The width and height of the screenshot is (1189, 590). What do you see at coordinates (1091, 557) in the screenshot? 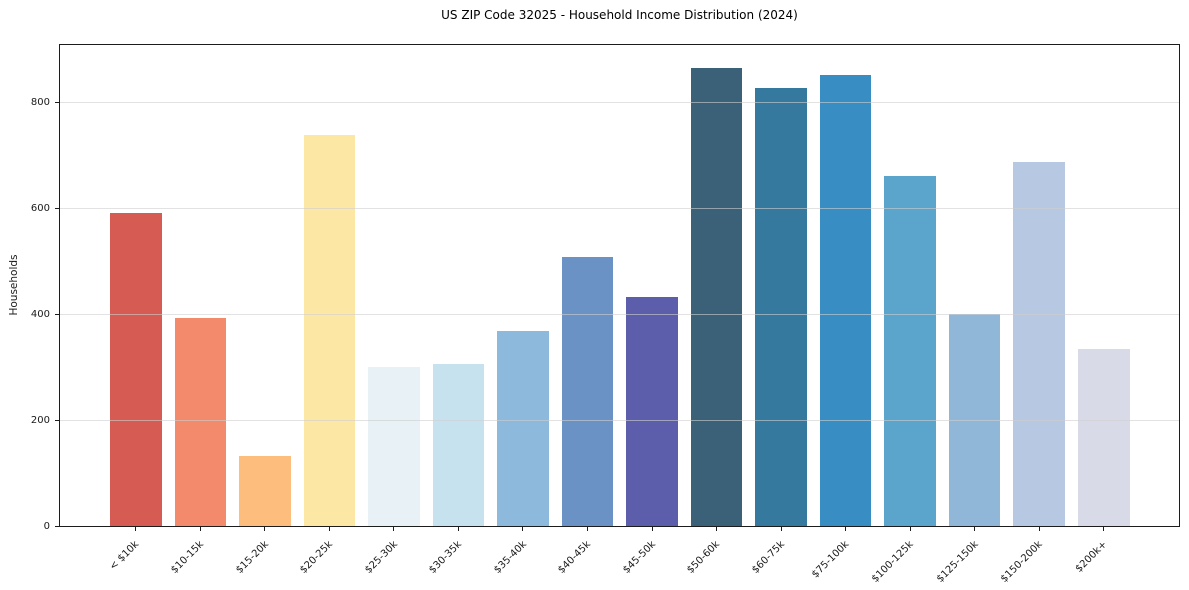
I see `x-tick-label: $200k+` at bounding box center [1091, 557].